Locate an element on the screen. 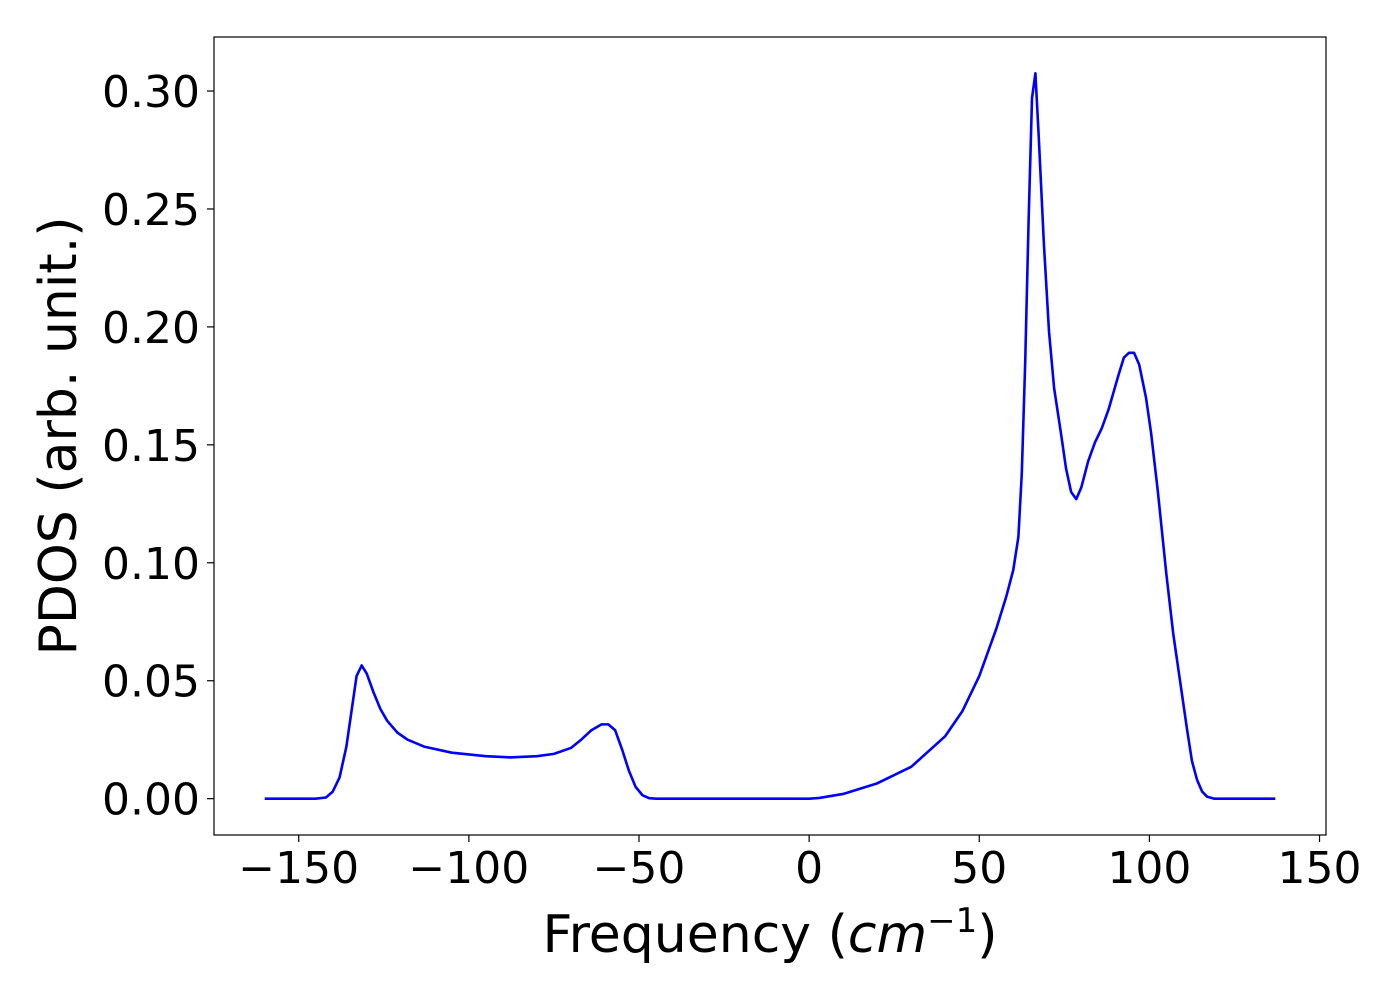 The width and height of the screenshot is (1400, 1000). y-tick-label: 0.15 is located at coordinates (151, 446).